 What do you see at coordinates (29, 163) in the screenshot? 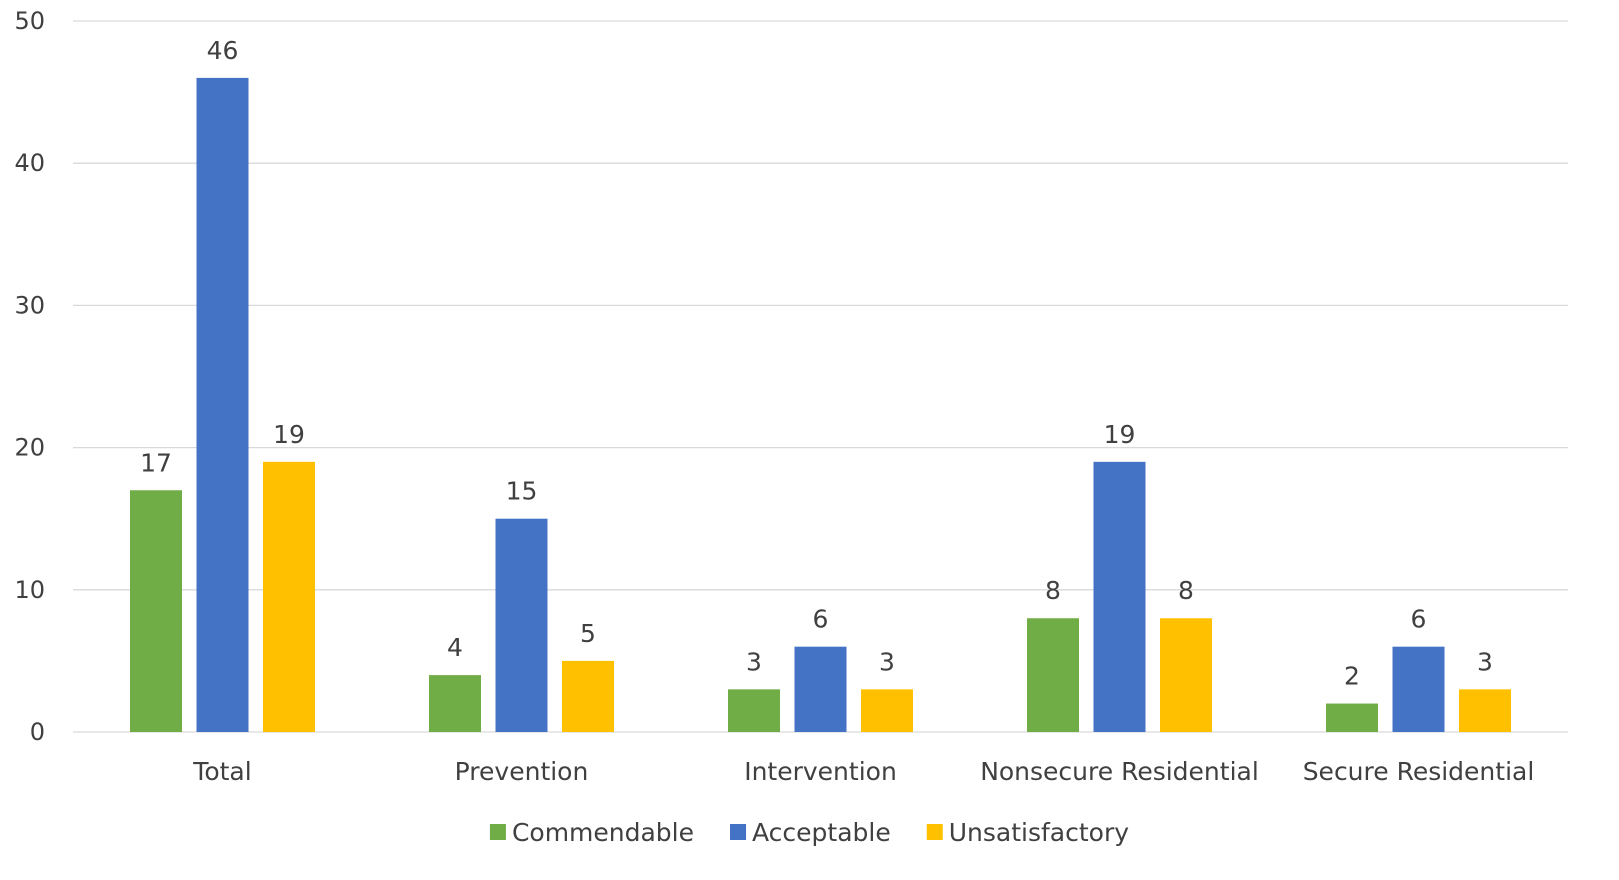
I see `y-tick-label: 40` at bounding box center [29, 163].